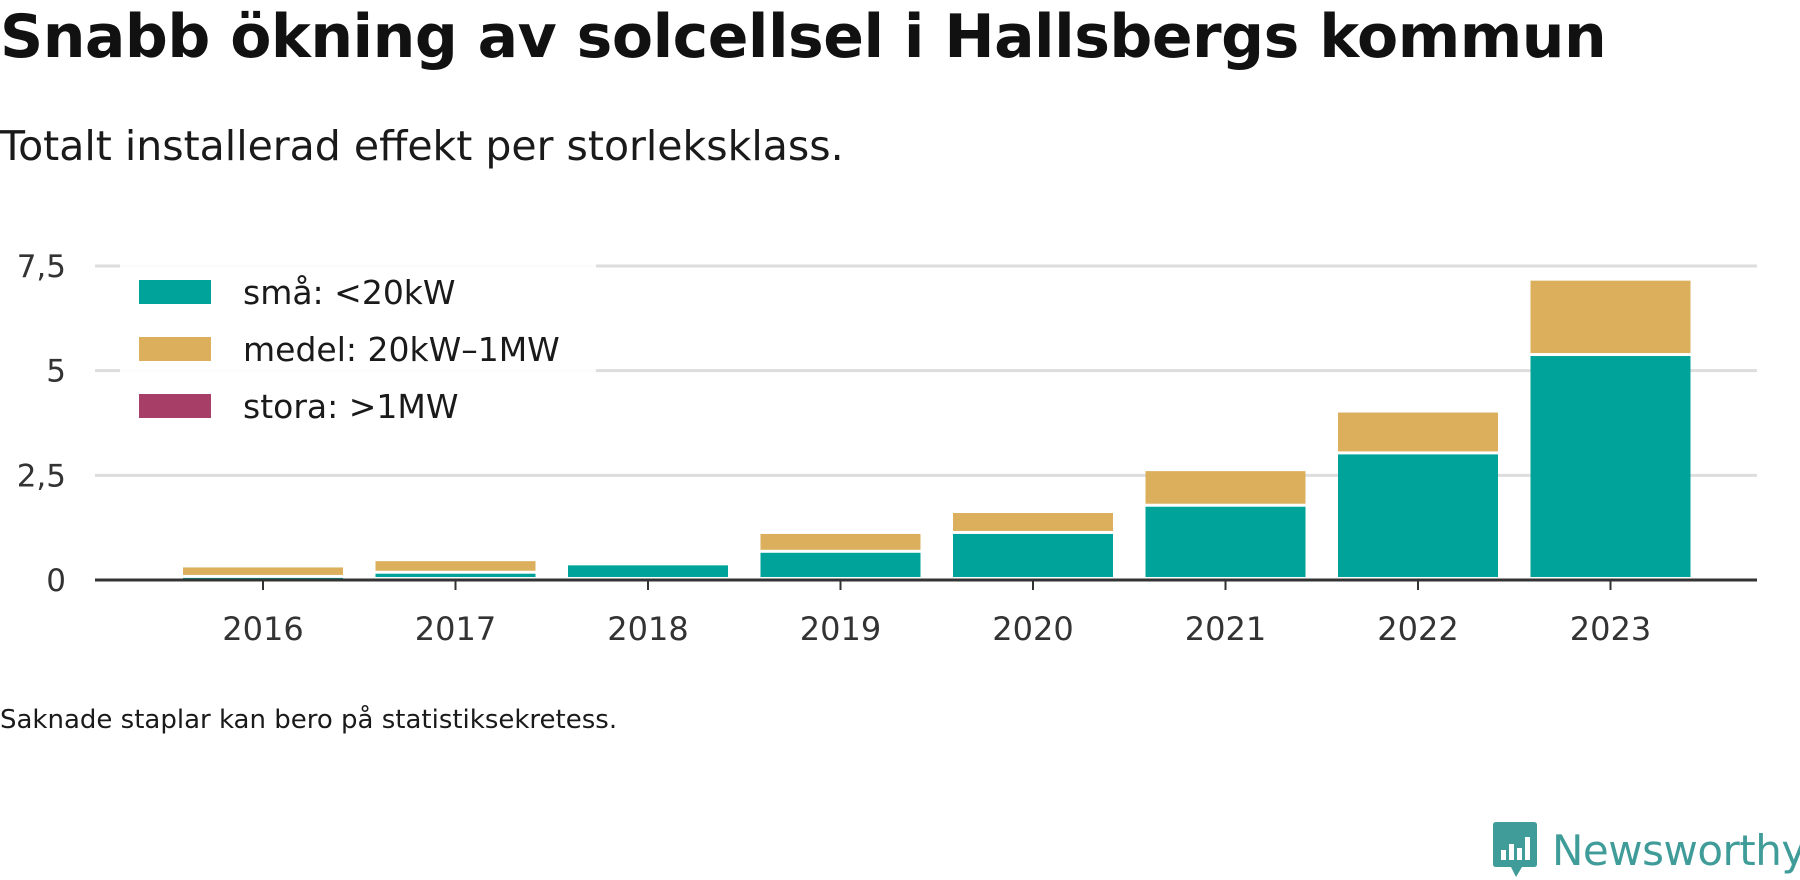 Image resolution: width=1800 pixels, height=880 pixels. I want to click on x-tick-label: 2021, so click(1225, 629).